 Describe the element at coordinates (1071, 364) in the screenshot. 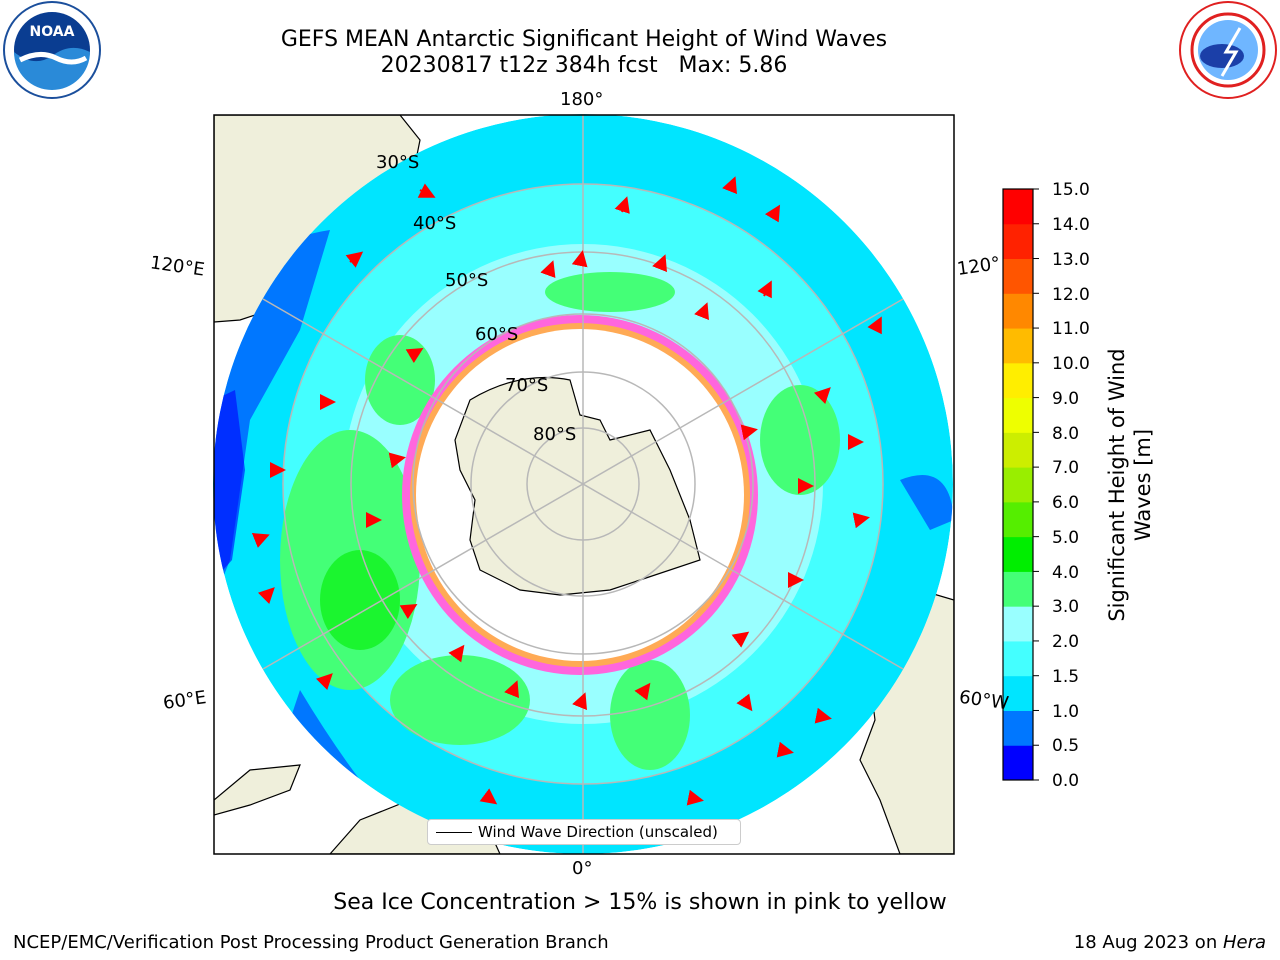

I see `colorbar-tick: 10.0` at that location.